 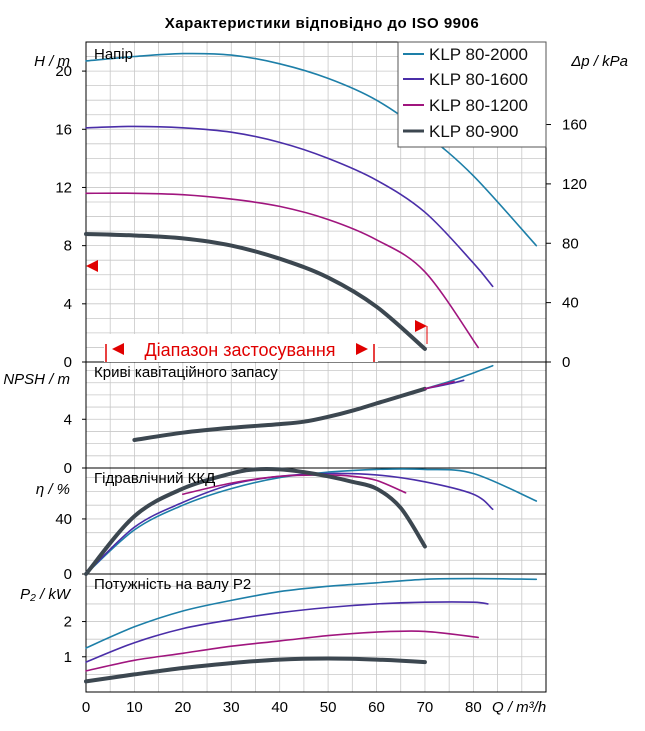 I want to click on panel-title-npsh: Криві кавітаційного запасу, so click(x=186, y=372).